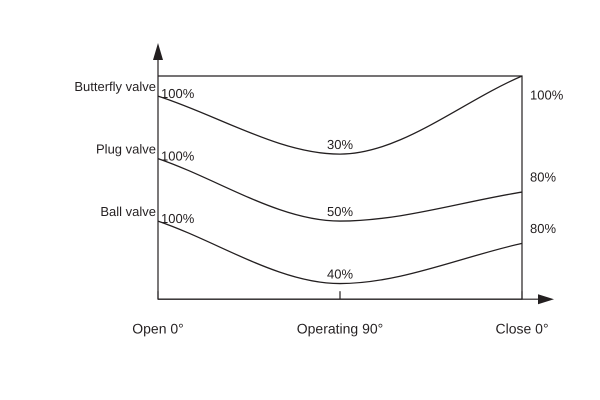 The height and width of the screenshot is (400, 600). Describe the element at coordinates (522, 328) in the screenshot. I see `x-tick-label: Close 0°` at that location.